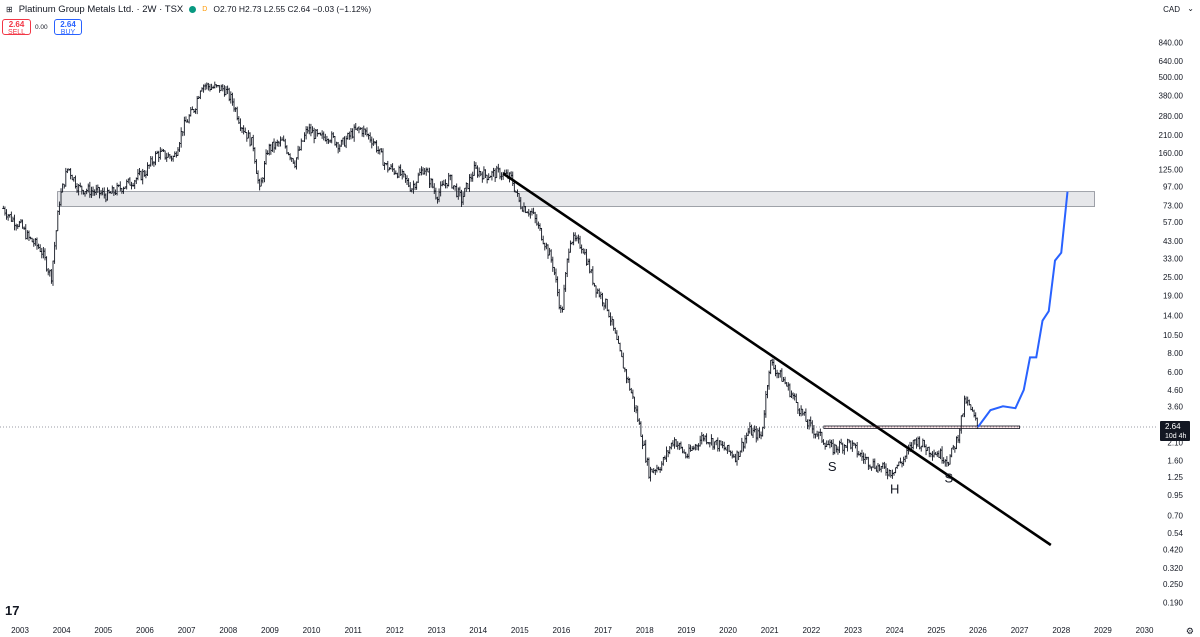 The width and height of the screenshot is (1200, 637). I want to click on resistance-zone, so click(576, 199).